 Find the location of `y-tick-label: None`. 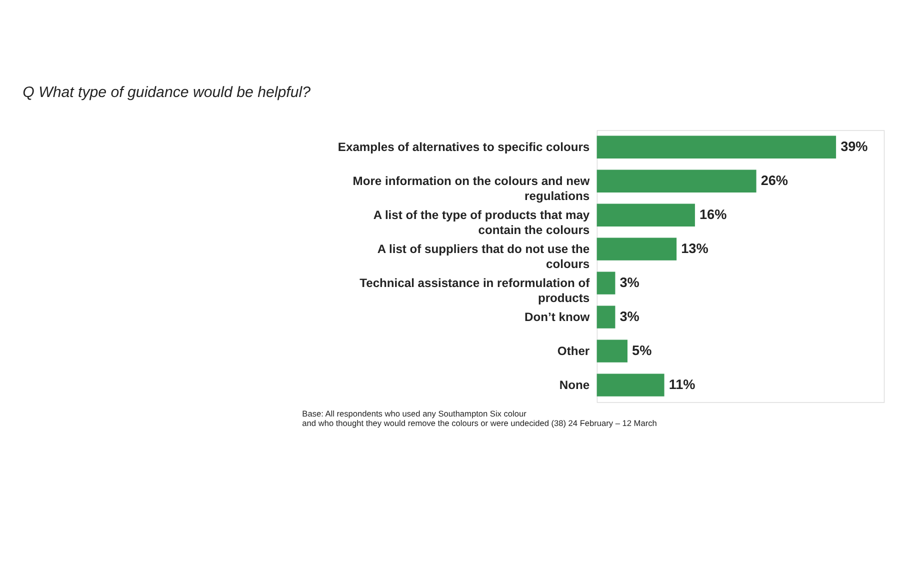

y-tick-label: None is located at coordinates (574, 385).